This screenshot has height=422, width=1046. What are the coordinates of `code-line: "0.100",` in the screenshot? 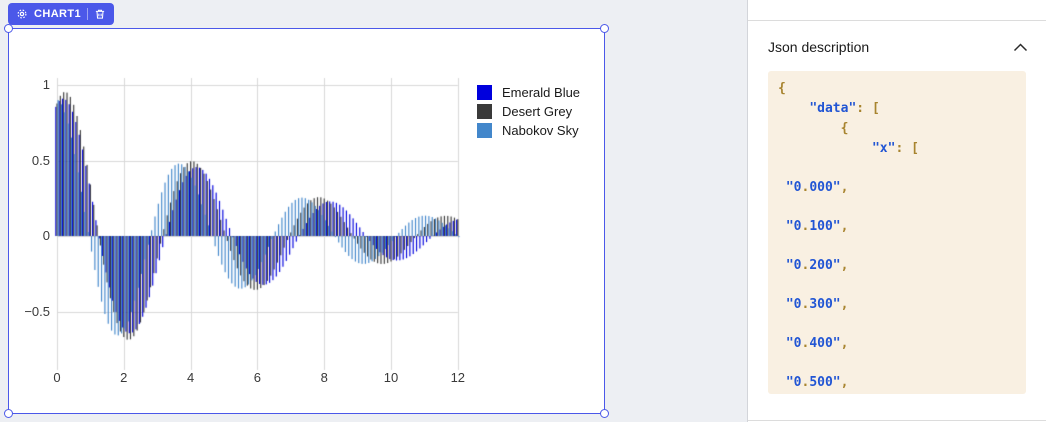 It's located at (902, 227).